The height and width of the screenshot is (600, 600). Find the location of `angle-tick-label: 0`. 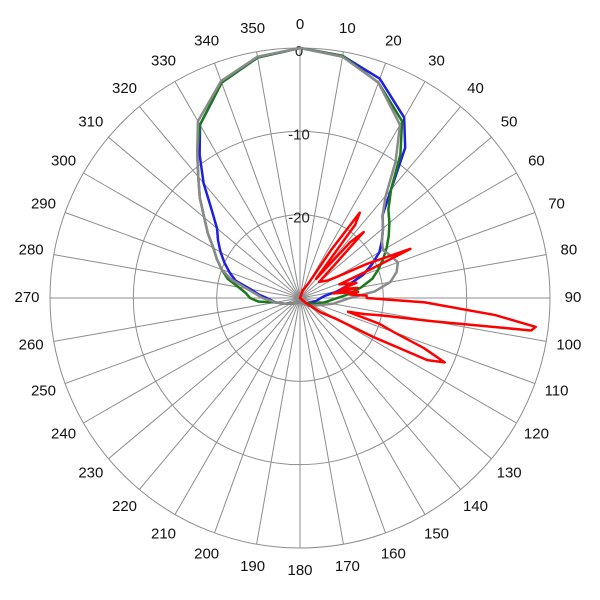

angle-tick-label: 0 is located at coordinates (300, 24).